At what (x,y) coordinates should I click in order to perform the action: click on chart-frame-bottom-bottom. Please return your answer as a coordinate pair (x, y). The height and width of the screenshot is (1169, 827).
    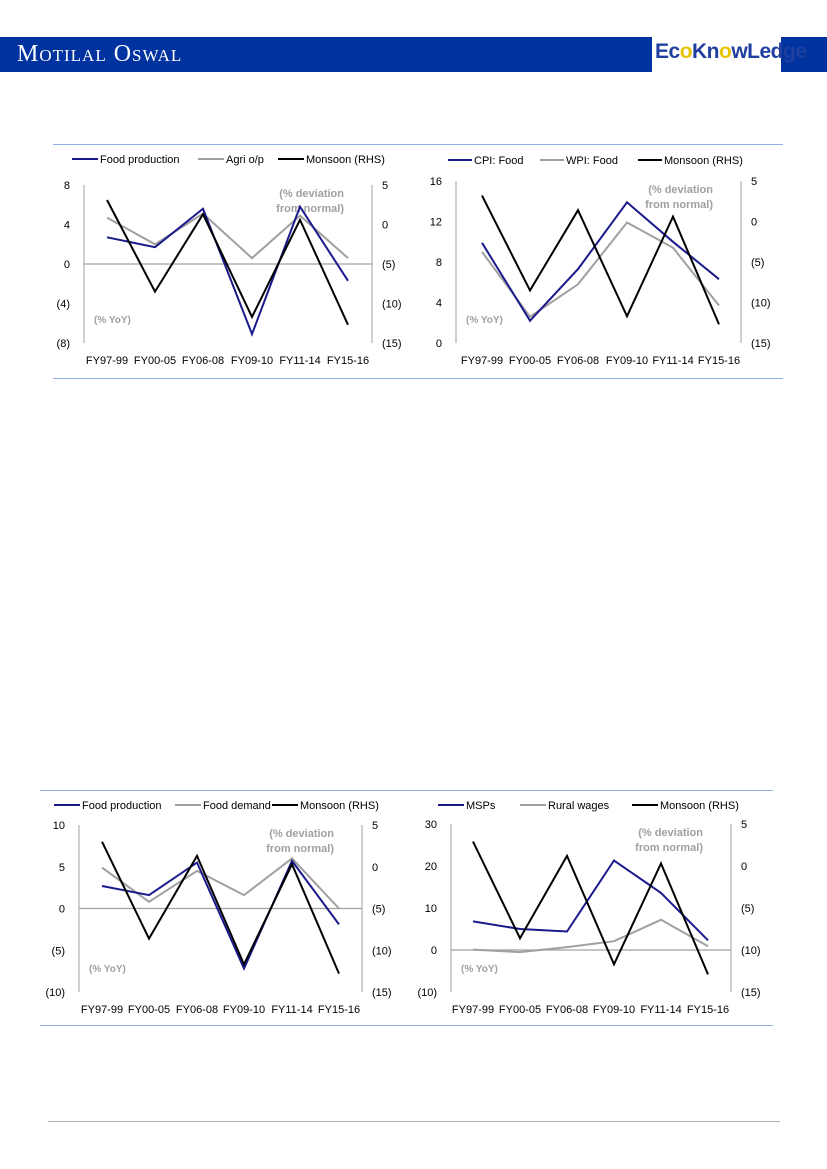
    Looking at the image, I should click on (406, 1025).